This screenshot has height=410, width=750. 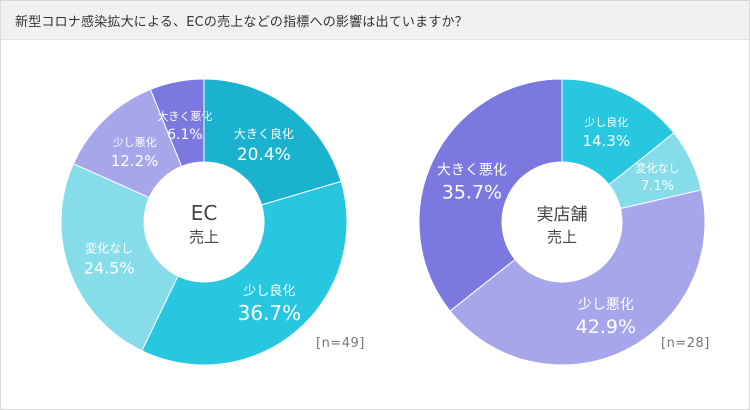 I want to click on slice-value-label: 12.2%, so click(x=135, y=161).